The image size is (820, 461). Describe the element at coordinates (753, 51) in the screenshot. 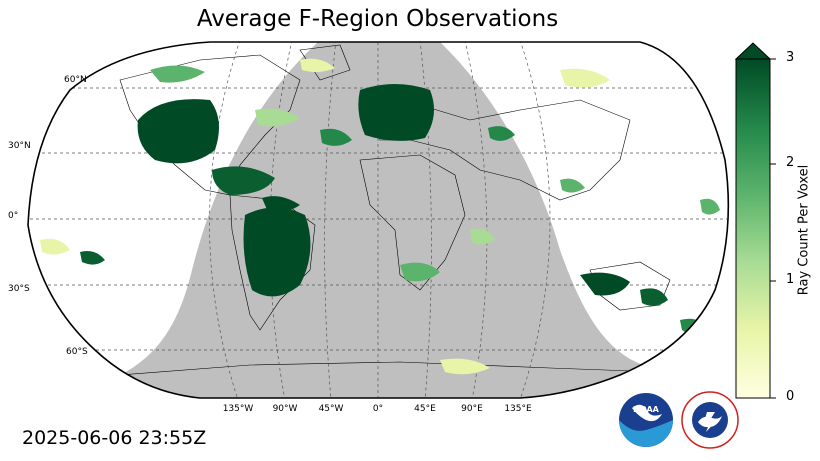

I see `colorbar-extend-arrow` at that location.